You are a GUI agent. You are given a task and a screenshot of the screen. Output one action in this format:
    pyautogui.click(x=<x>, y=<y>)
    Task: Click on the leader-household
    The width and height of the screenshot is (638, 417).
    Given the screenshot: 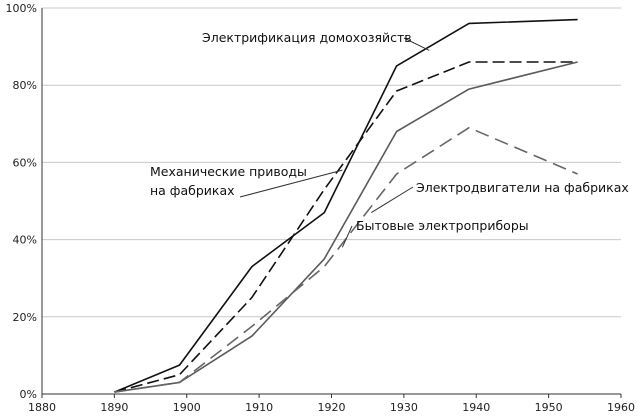 What is the action you would take?
    pyautogui.click(x=416, y=44)
    